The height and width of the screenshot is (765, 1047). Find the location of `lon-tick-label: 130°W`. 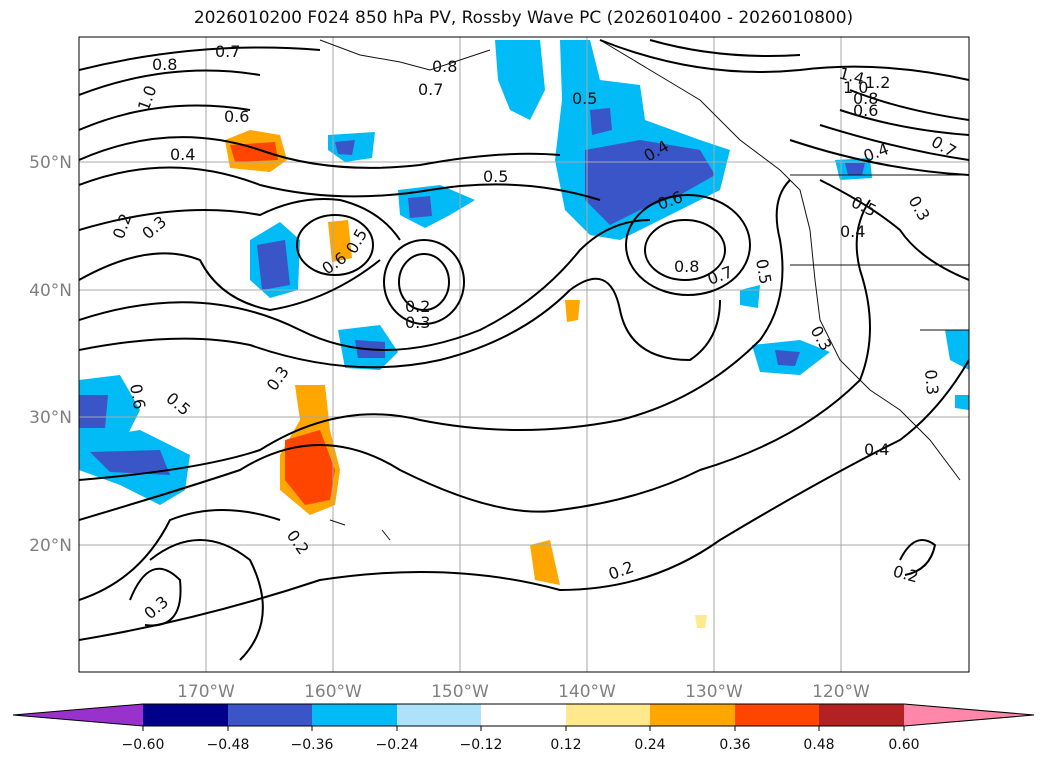

lon-tick-label: 130°W is located at coordinates (714, 692).